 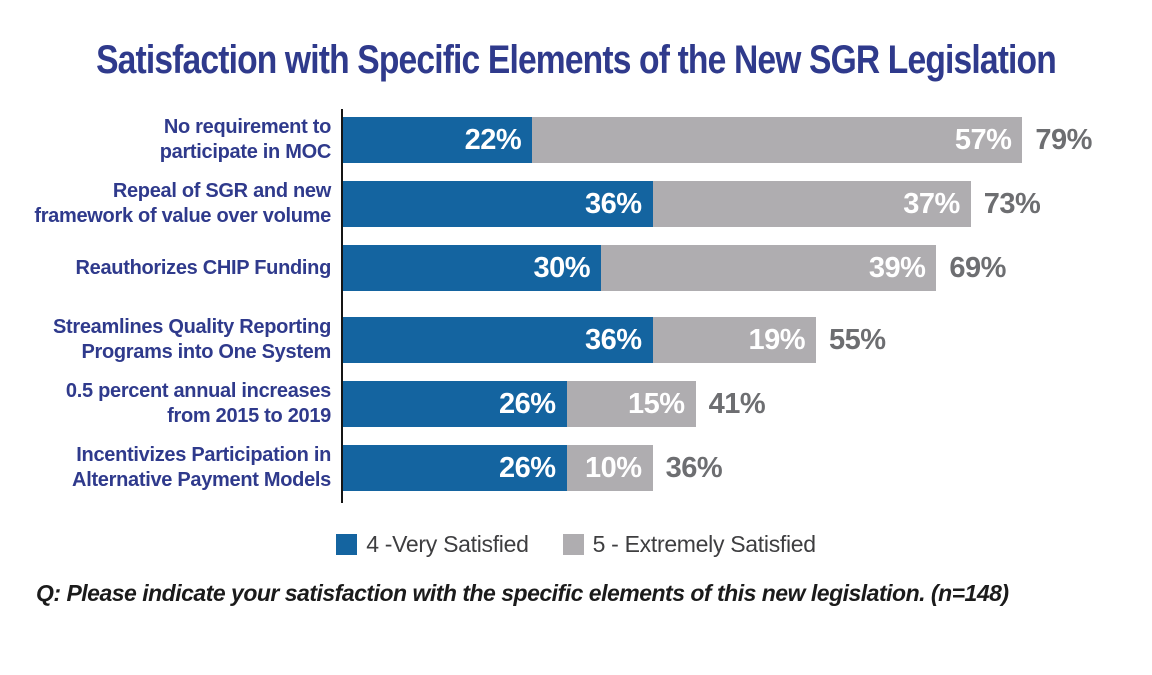 What do you see at coordinates (897, 267) in the screenshot?
I see `segment-value-label: 39%` at bounding box center [897, 267].